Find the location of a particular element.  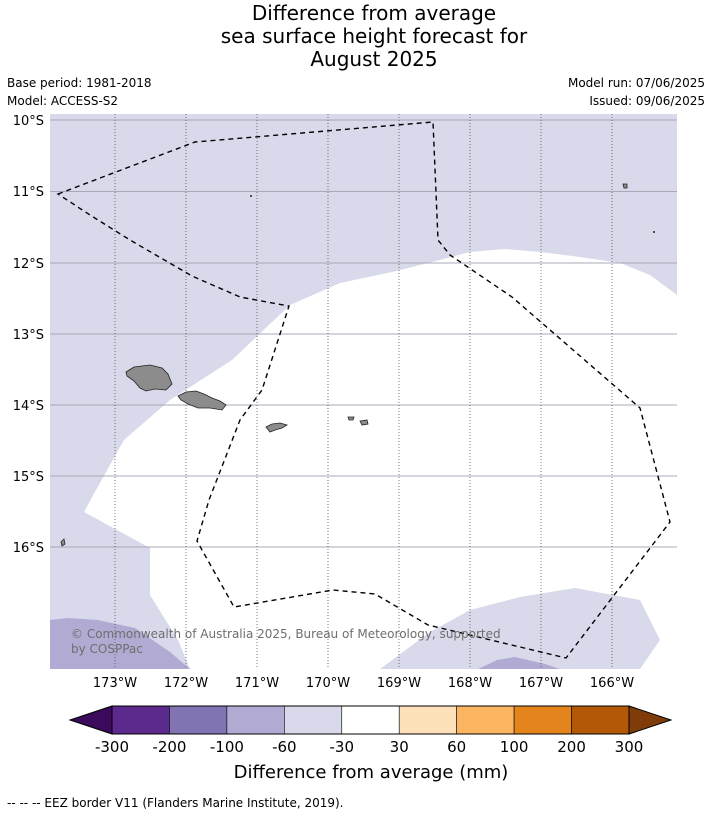

island-upolu is located at coordinates (202, 400).